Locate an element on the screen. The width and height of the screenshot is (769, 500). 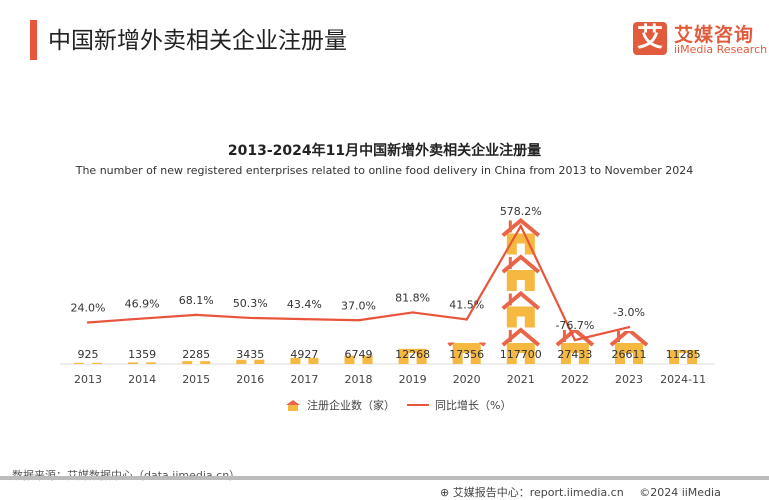
bar-value-label: 27433 is located at coordinates (574, 354).